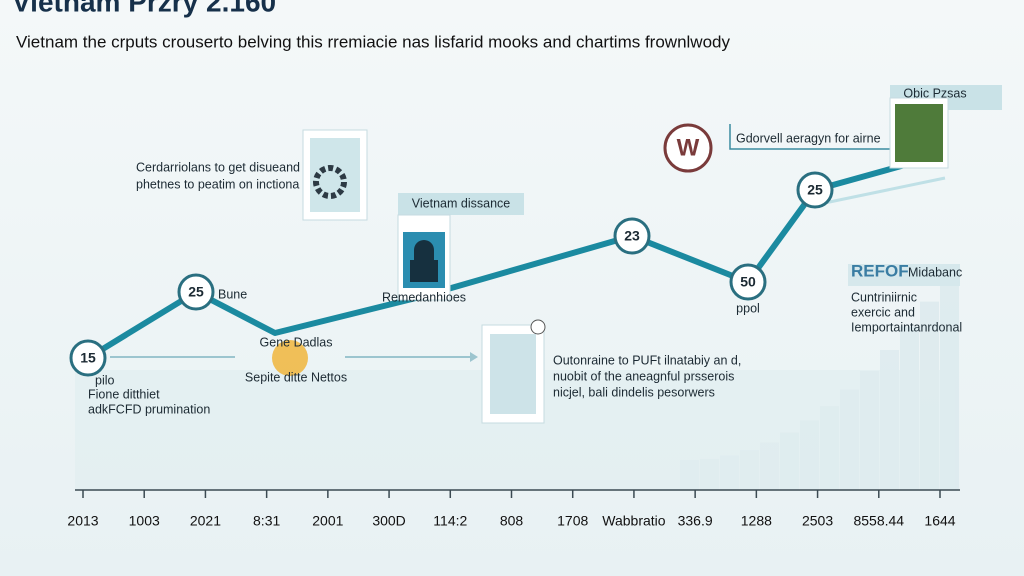 The height and width of the screenshot is (576, 1024). What do you see at coordinates (124, 394) in the screenshot?
I see `callout-text: Fione ditthiet` at bounding box center [124, 394].